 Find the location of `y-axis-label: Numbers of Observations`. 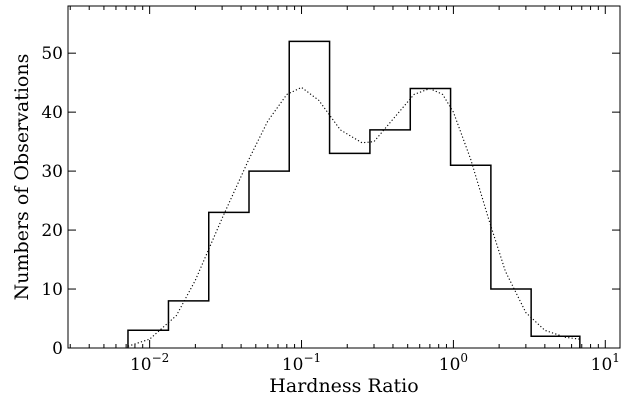

y-axis-label: Numbers of Observations is located at coordinates (22, 177).